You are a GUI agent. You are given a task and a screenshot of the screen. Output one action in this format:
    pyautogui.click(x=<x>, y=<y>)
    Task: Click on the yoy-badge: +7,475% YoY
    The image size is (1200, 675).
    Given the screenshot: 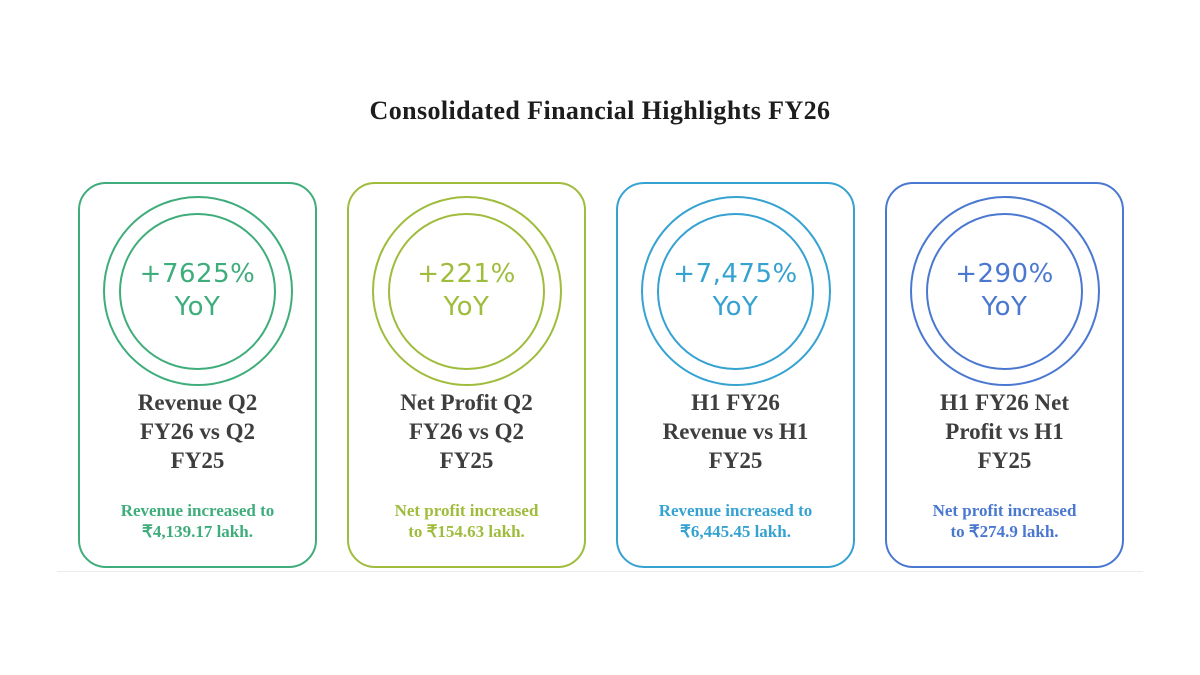 What is the action you would take?
    pyautogui.click(x=736, y=291)
    